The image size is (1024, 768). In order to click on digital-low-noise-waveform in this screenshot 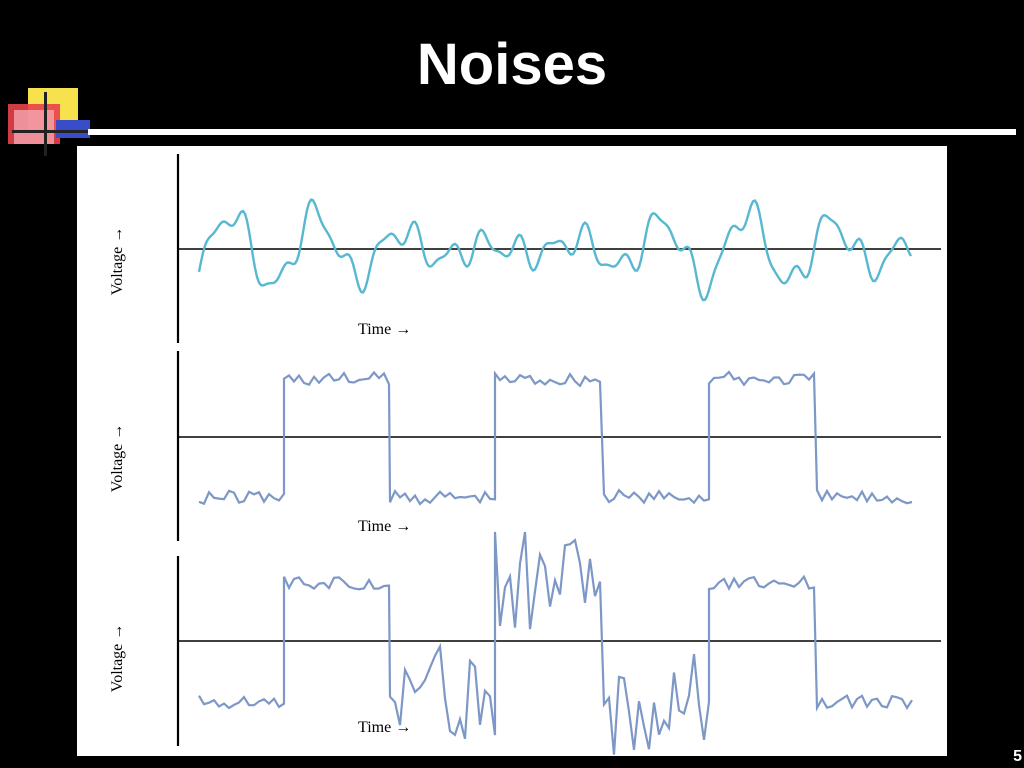, I will do `click(555, 438)`.